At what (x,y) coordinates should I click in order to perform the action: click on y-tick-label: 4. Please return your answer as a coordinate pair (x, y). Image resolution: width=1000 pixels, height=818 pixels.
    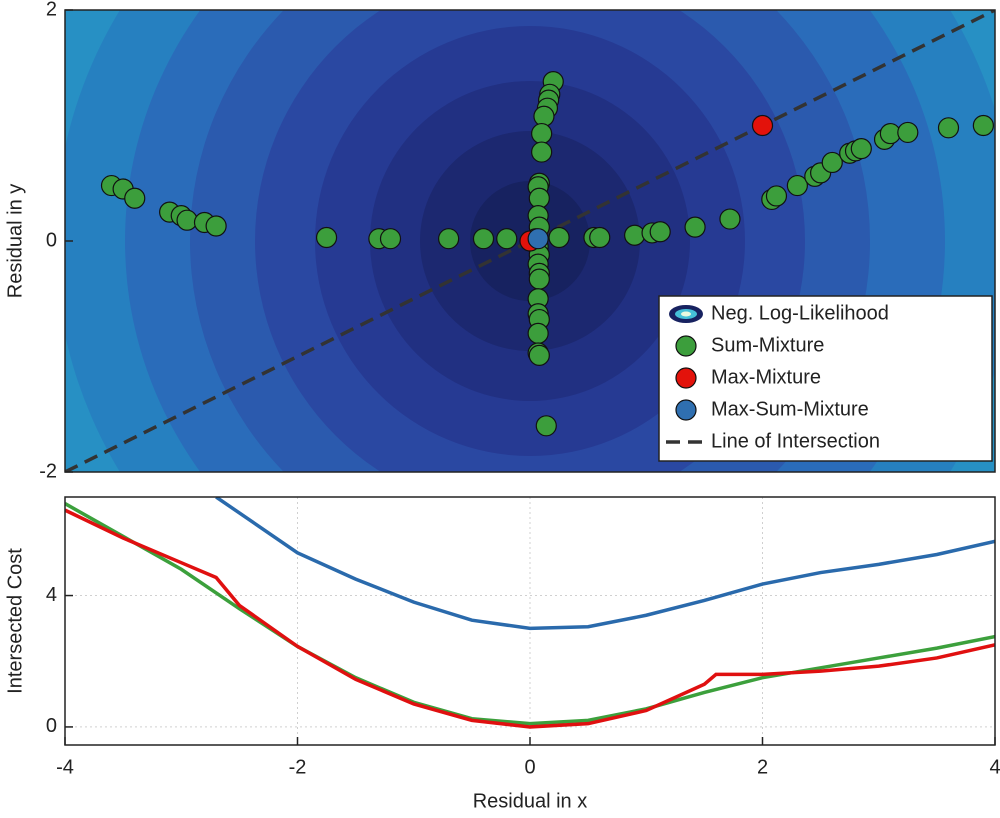
    Looking at the image, I should click on (51, 595).